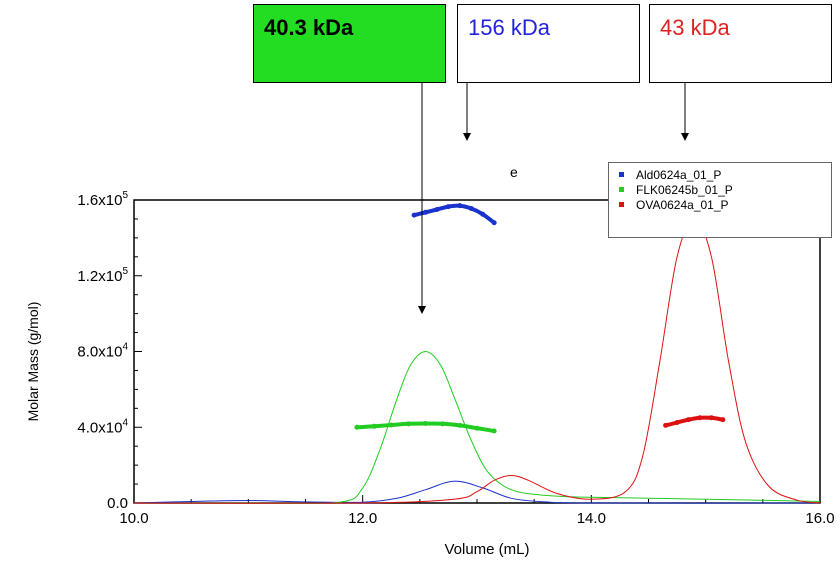 The height and width of the screenshot is (564, 840). Describe the element at coordinates (509, 27) in the screenshot. I see `callout-156-kda-label: 156 kDa` at that location.